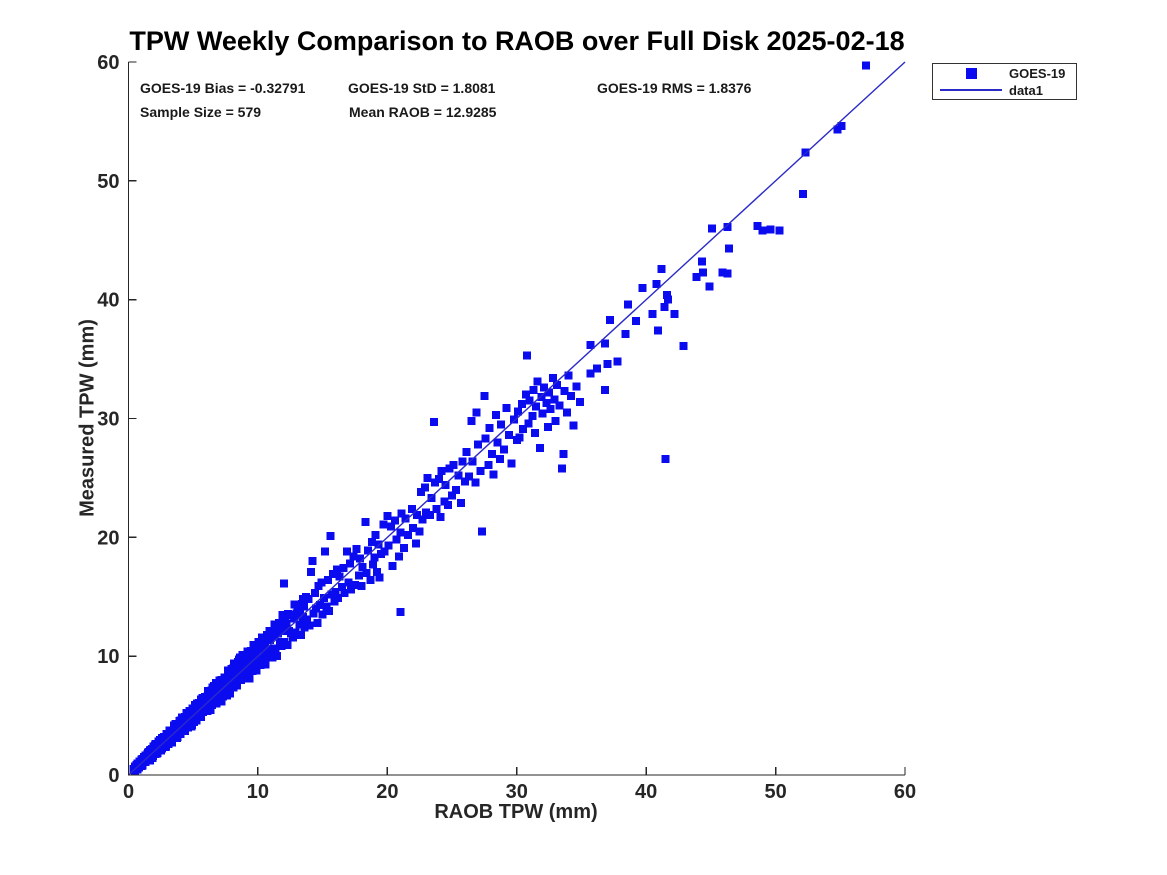 The width and height of the screenshot is (1167, 875). Describe the element at coordinates (258, 792) in the screenshot. I see `x-tick-label: 10` at that location.